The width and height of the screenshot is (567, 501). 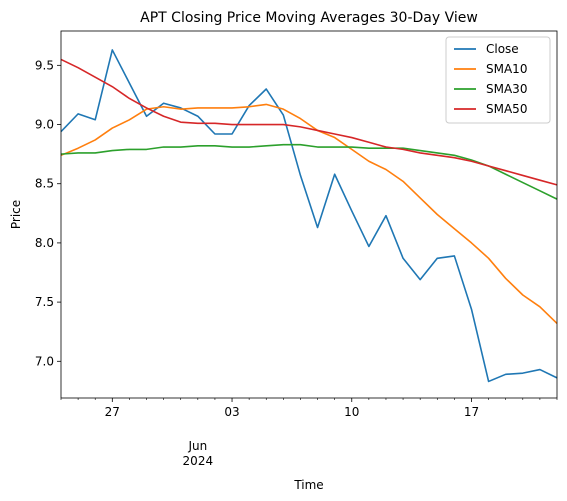 I want to click on x-tick-label: 10, so click(x=351, y=412).